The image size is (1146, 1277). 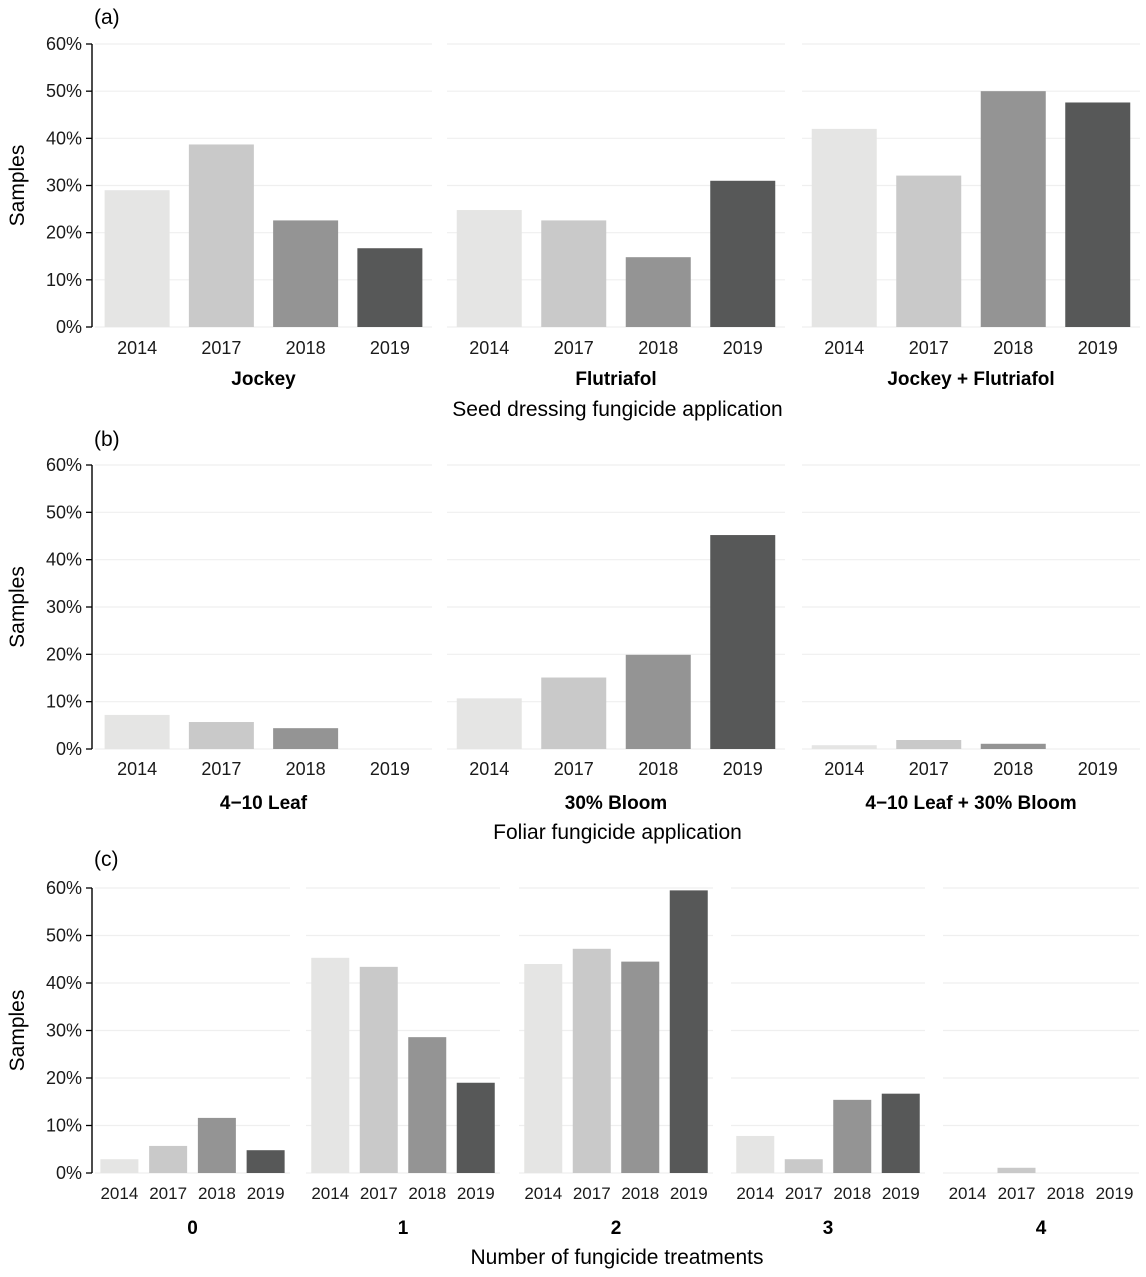 What do you see at coordinates (107, 439) in the screenshot?
I see `panel-tag: (b)` at bounding box center [107, 439].